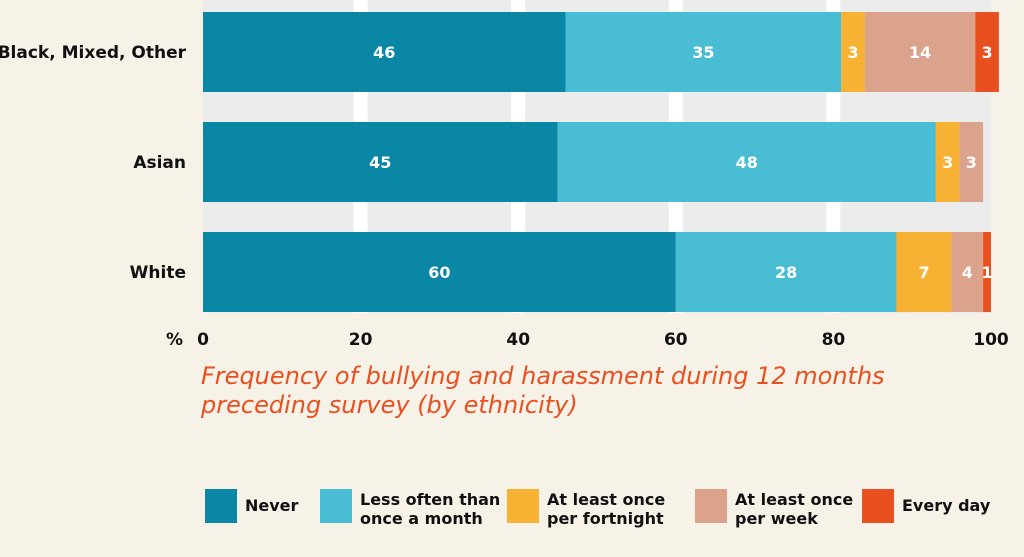 Image resolution: width=1024 pixels, height=557 pixels. I want to click on data-label: 48, so click(747, 162).